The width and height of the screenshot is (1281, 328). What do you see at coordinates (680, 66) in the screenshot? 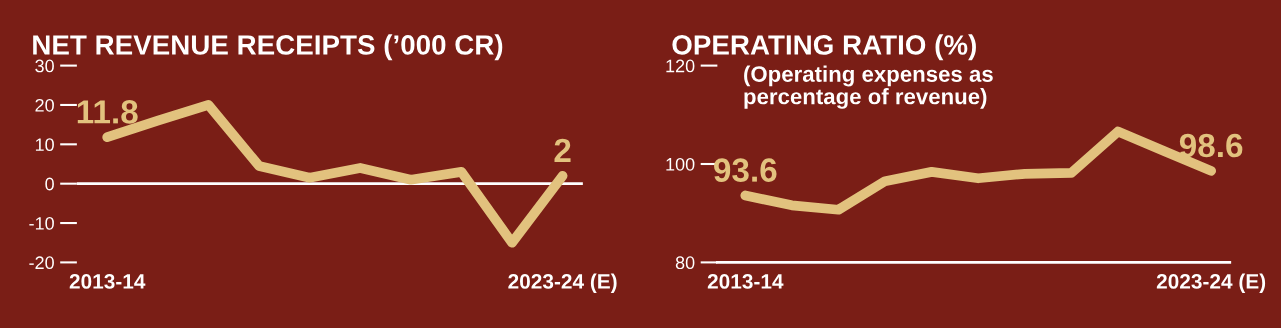
I see `y-tick-label: 120` at bounding box center [680, 66].